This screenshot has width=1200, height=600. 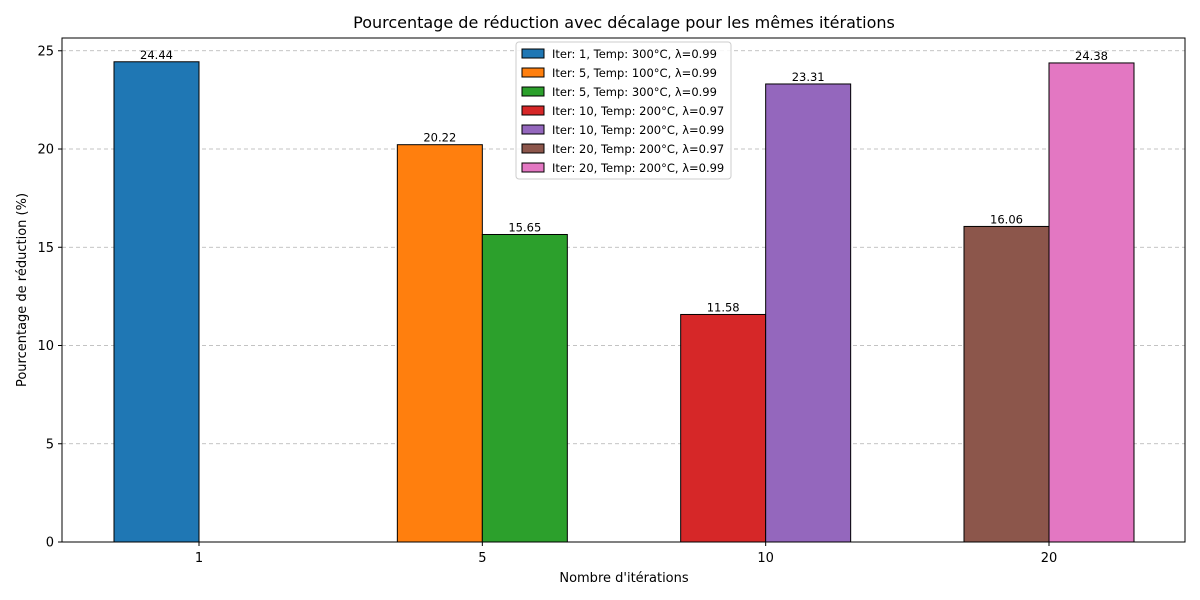 What do you see at coordinates (1049, 558) in the screenshot?
I see `x-tick-label: 20` at bounding box center [1049, 558].